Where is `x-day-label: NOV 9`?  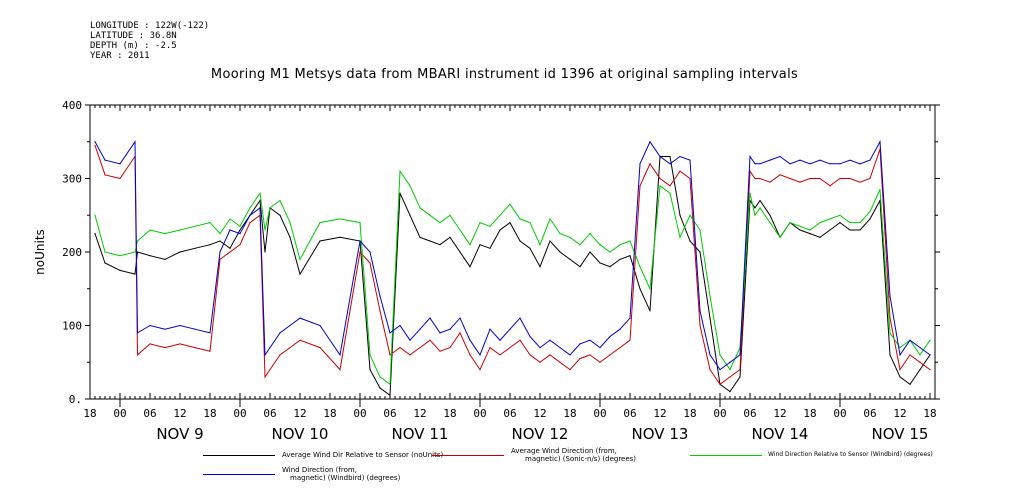 x-day-label: NOV 9 is located at coordinates (179, 434).